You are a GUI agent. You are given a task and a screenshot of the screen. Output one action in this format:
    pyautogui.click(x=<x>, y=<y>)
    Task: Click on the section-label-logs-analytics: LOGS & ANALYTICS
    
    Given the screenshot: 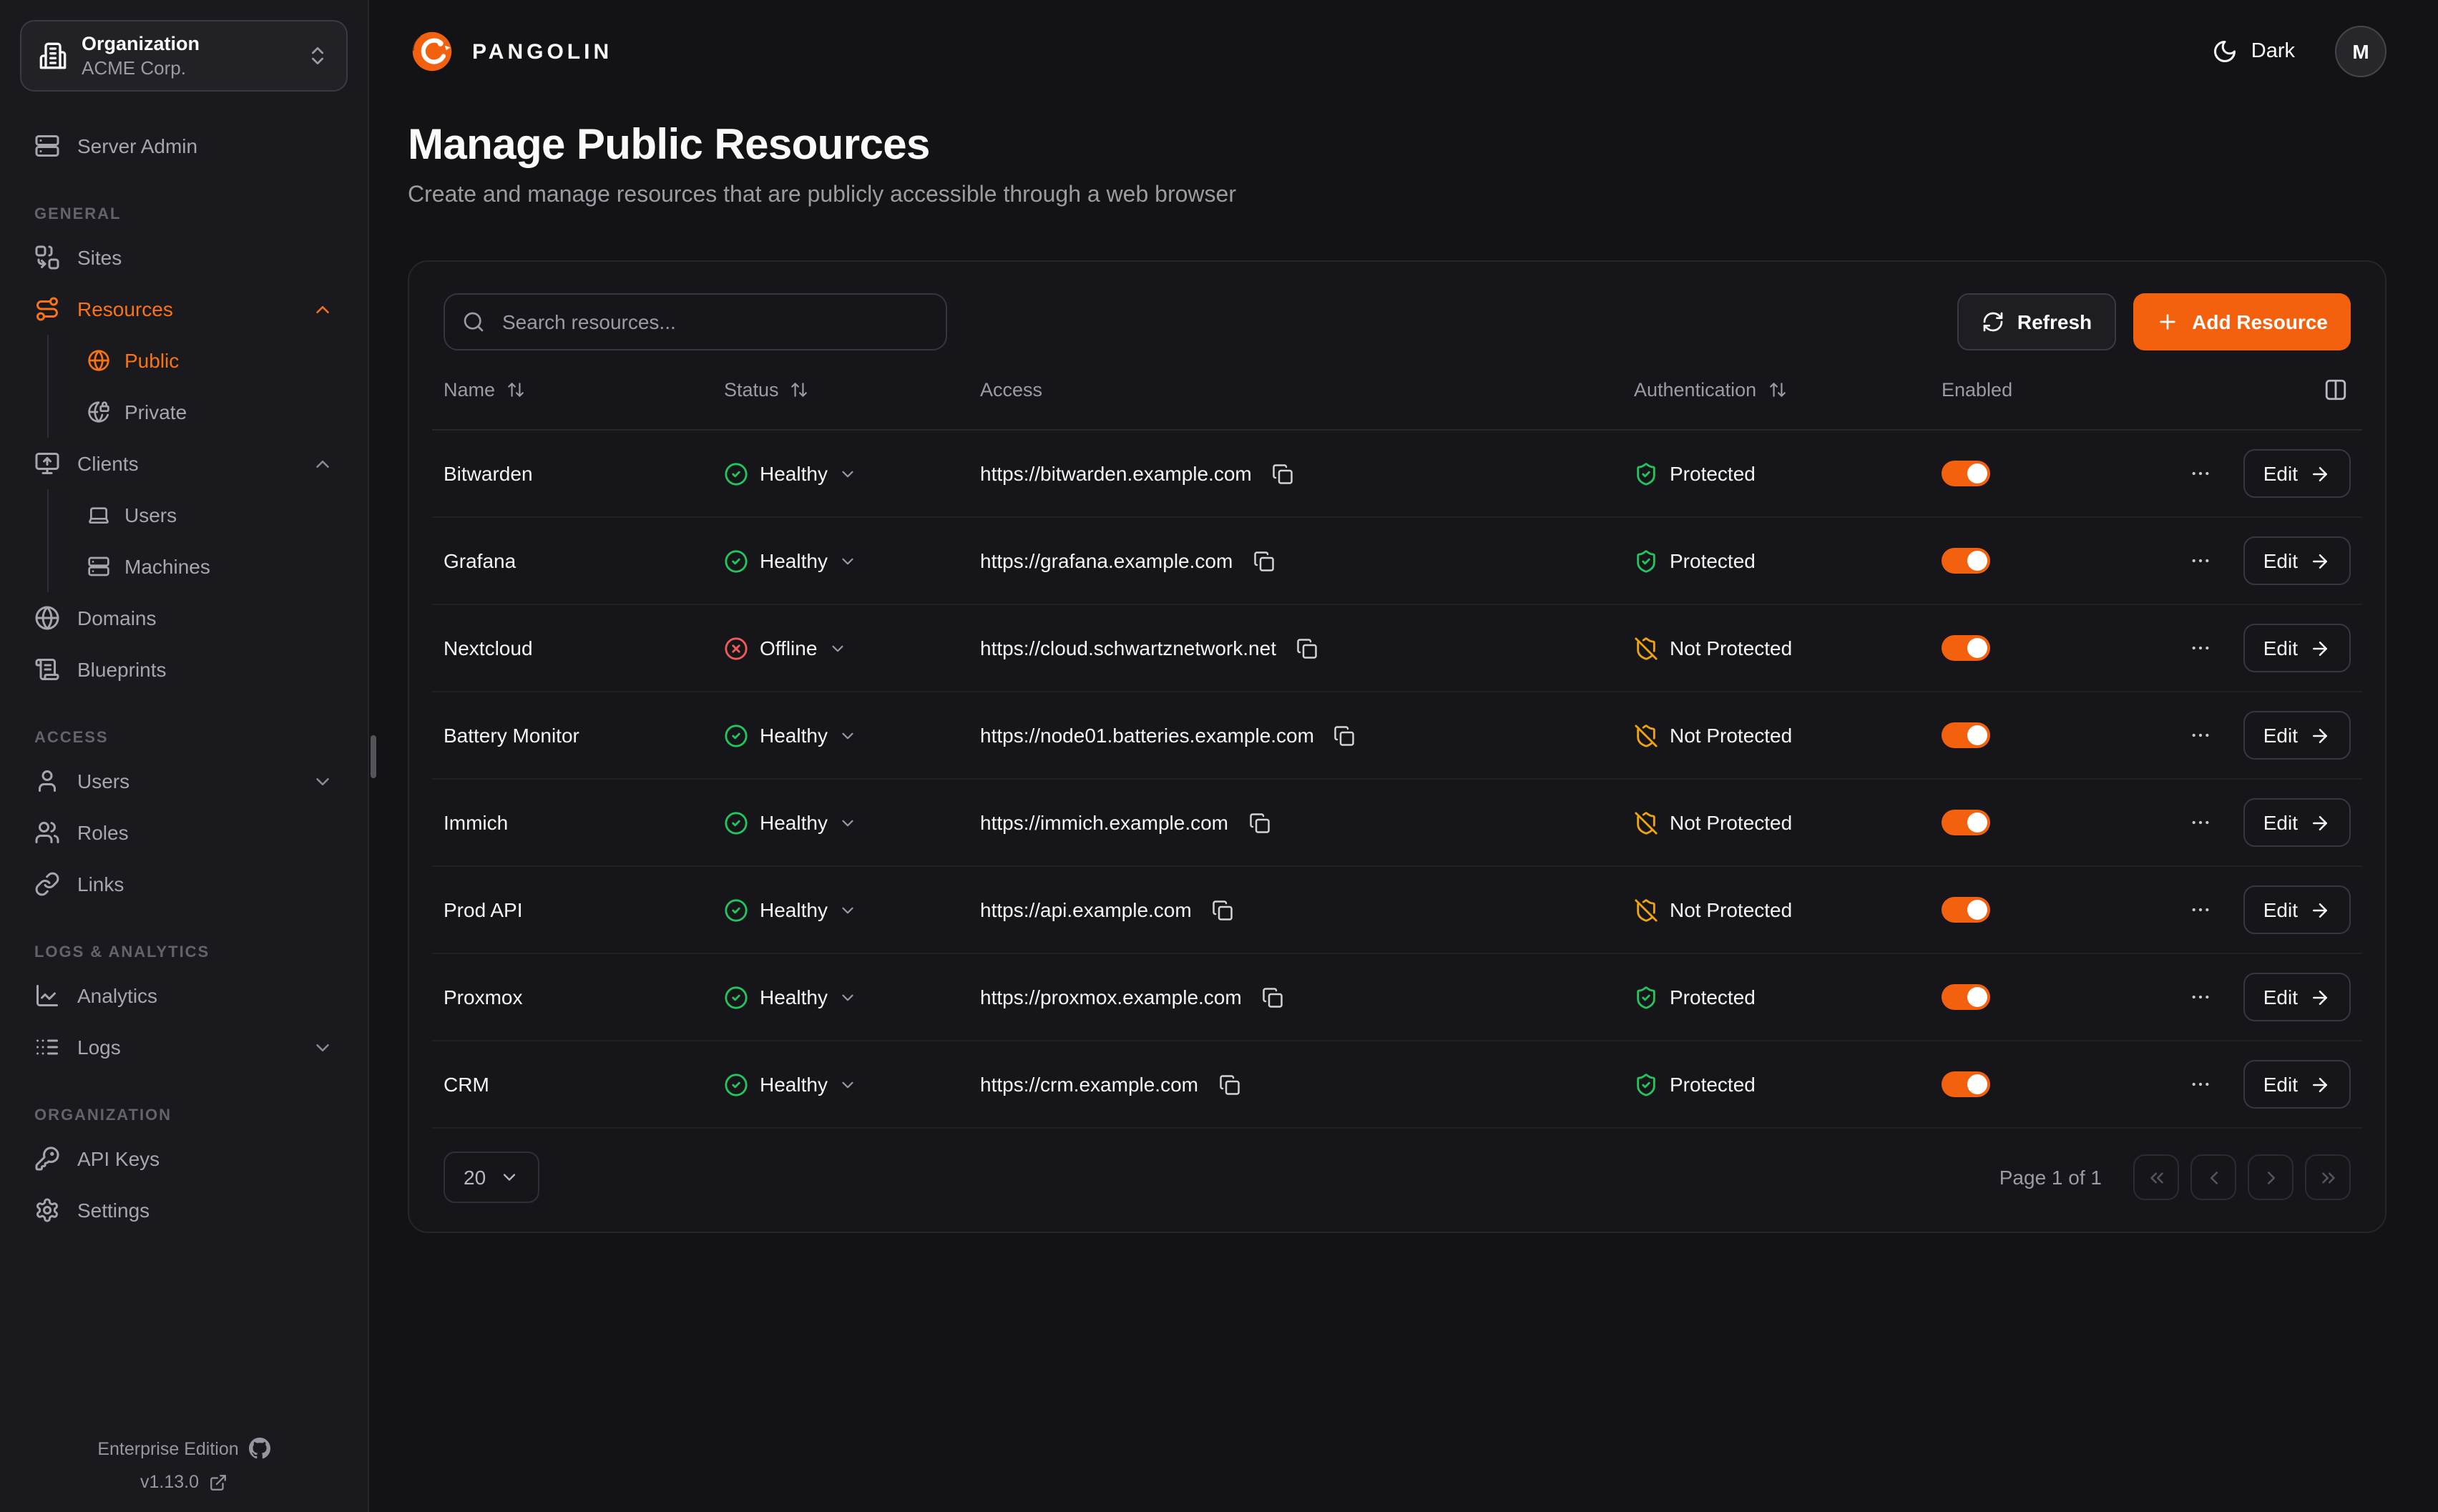 What is the action you would take?
    pyautogui.click(x=122, y=952)
    